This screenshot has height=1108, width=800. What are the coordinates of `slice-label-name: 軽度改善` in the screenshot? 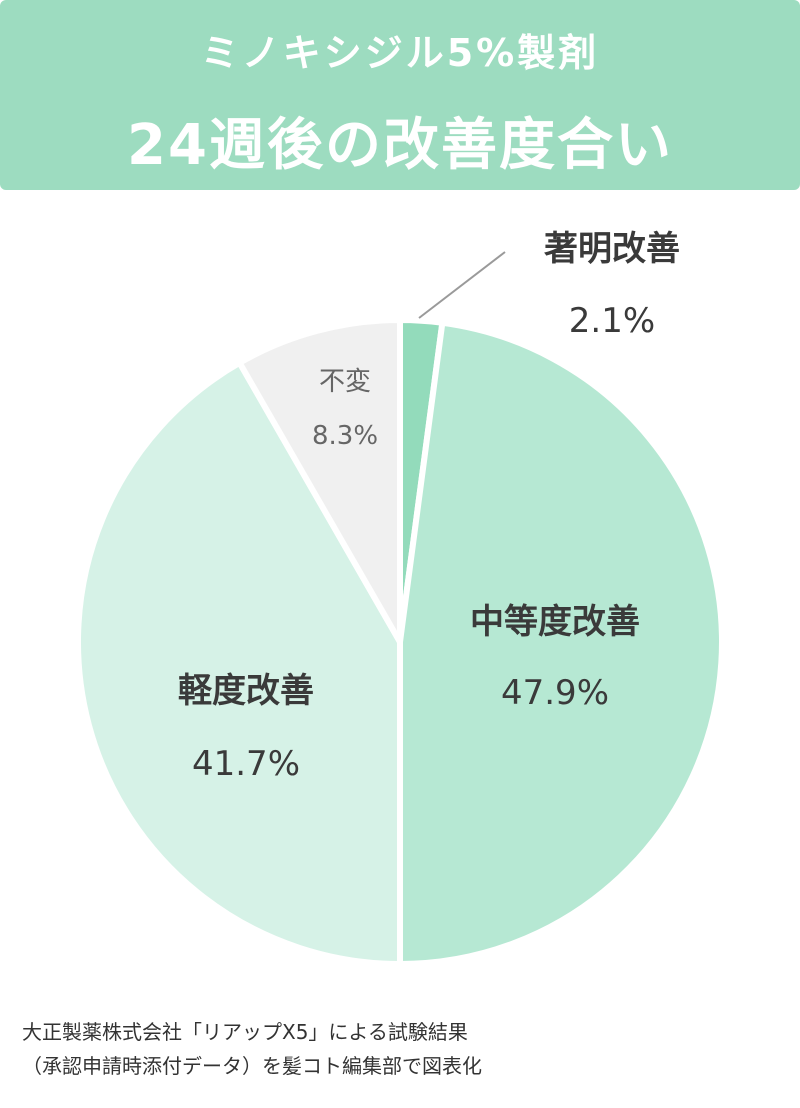 It's located at (246, 691).